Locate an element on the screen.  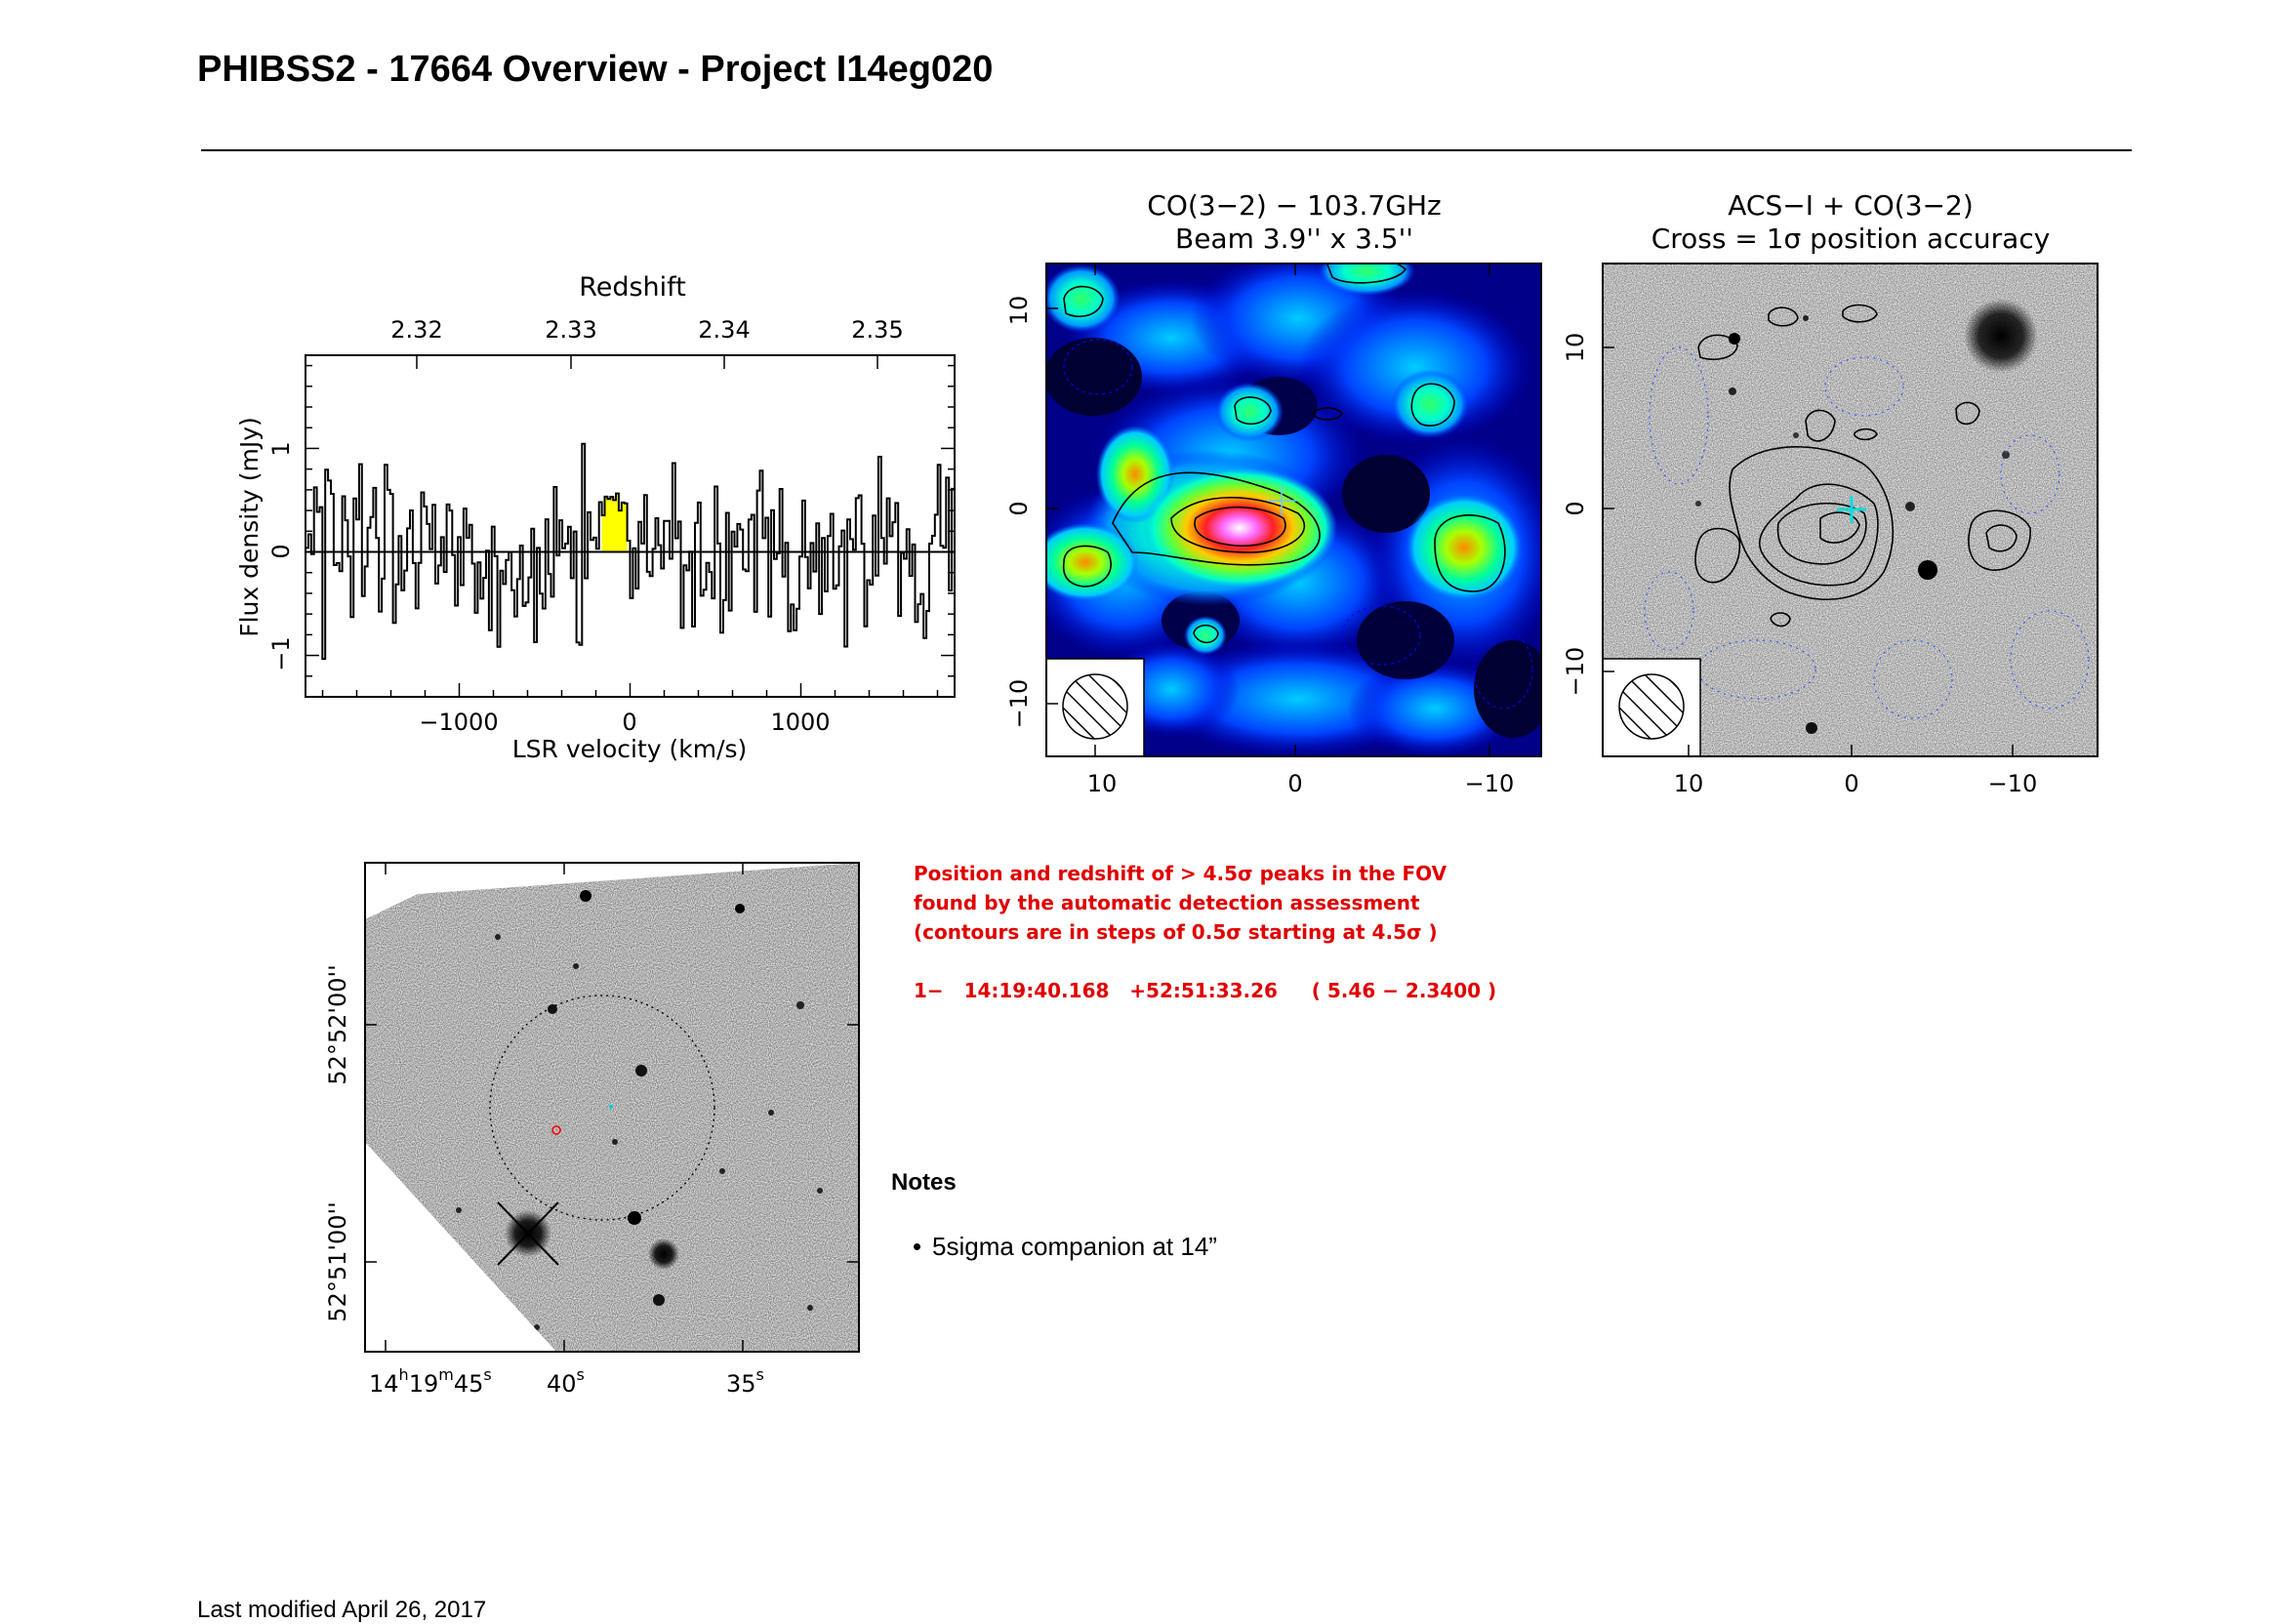
co-map-title-line1: CO(3−2) − 103.7GHz is located at coordinates (1294, 206).